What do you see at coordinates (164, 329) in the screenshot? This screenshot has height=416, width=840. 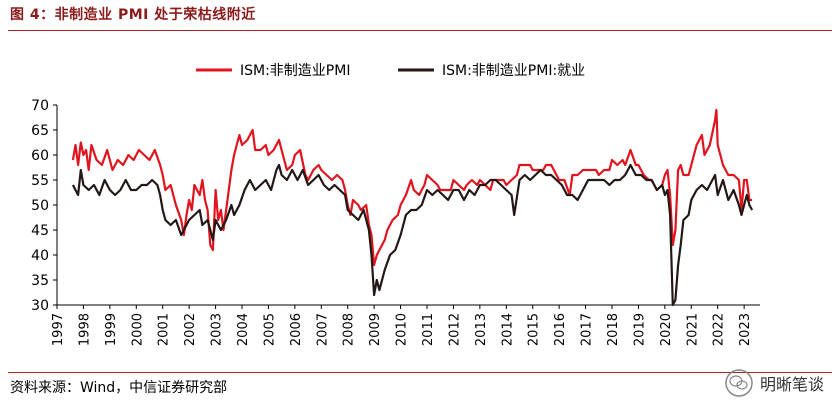 I see `x-tick-label: 2001` at bounding box center [164, 329].